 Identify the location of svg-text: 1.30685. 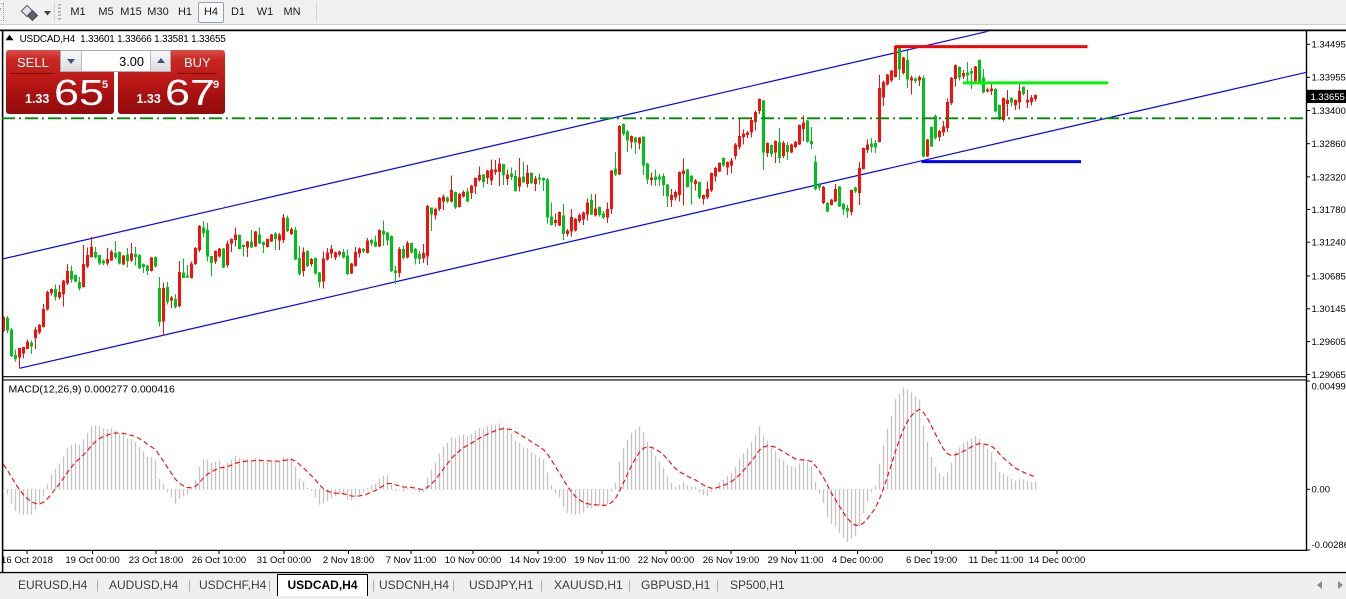
(1329, 276).